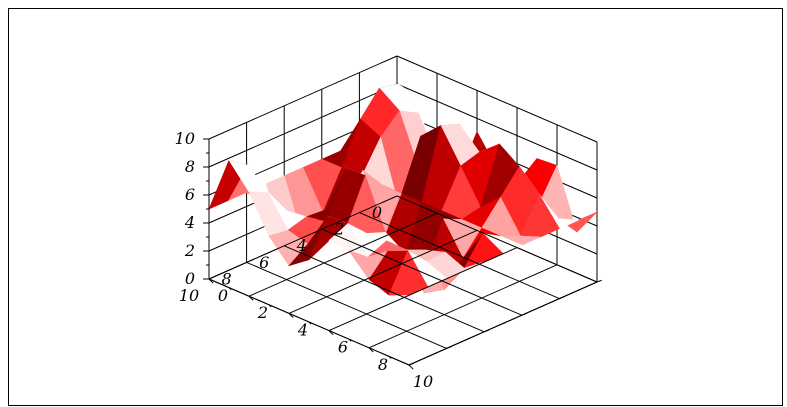  What do you see at coordinates (423, 381) in the screenshot?
I see `x-tick-label: 10` at bounding box center [423, 381].